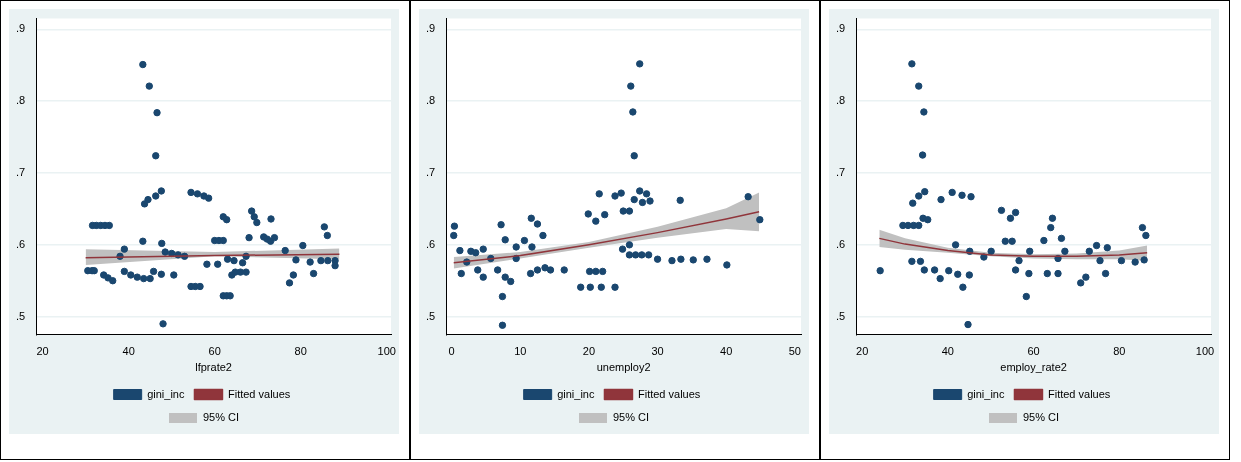 The height and width of the screenshot is (462, 1241). What do you see at coordinates (657, 351) in the screenshot?
I see `x-tick-label: 30` at bounding box center [657, 351].